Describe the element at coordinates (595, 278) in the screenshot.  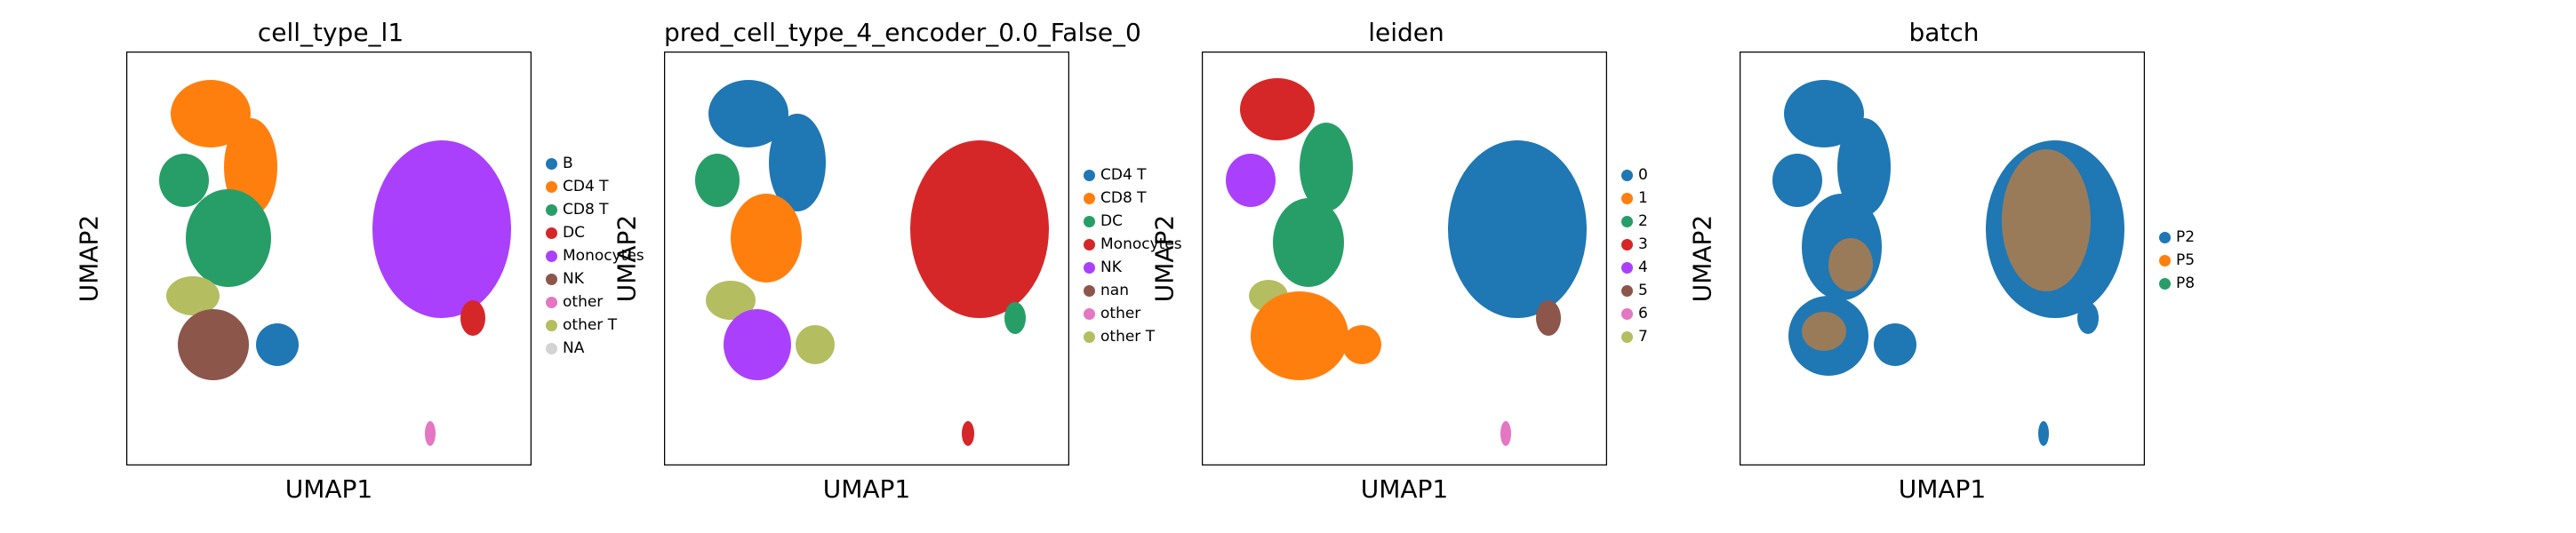
I see `legend-item: NK` at that location.